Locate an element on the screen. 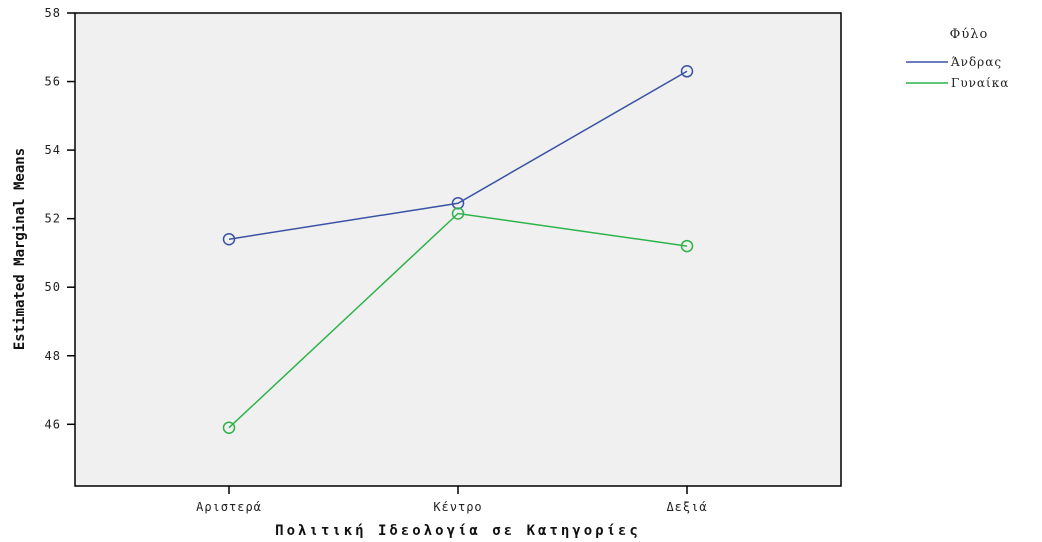 The width and height of the screenshot is (1042, 542). y-tick-label: 50 is located at coordinates (53, 287).